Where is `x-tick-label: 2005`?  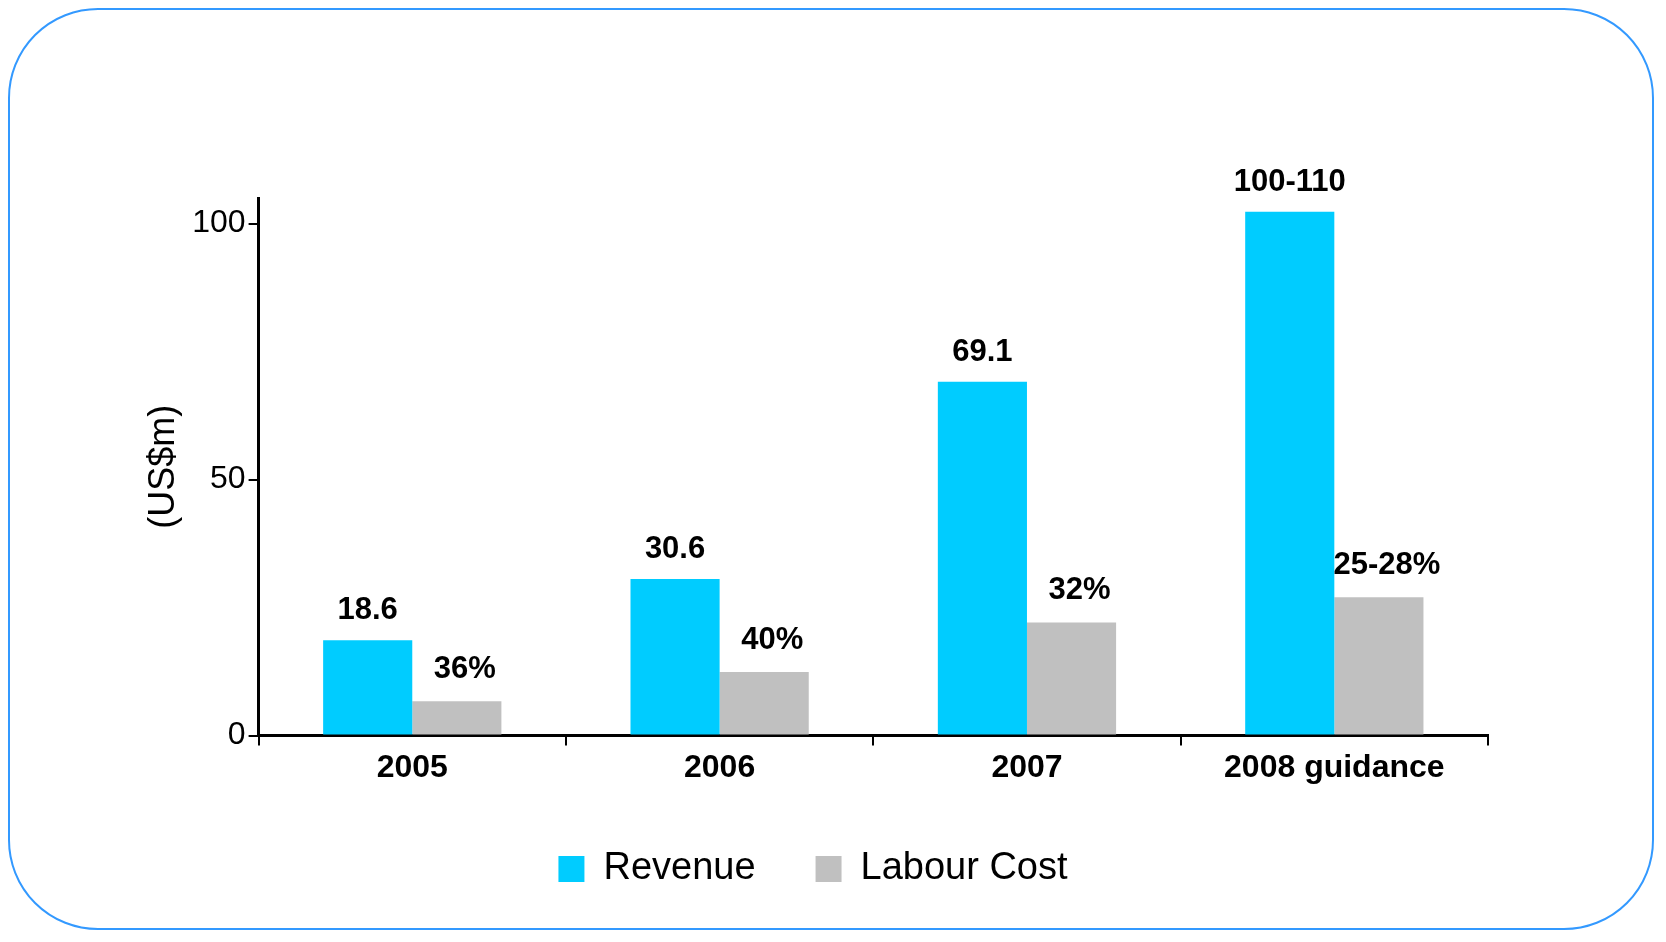 x-tick-label: 2005 is located at coordinates (412, 765).